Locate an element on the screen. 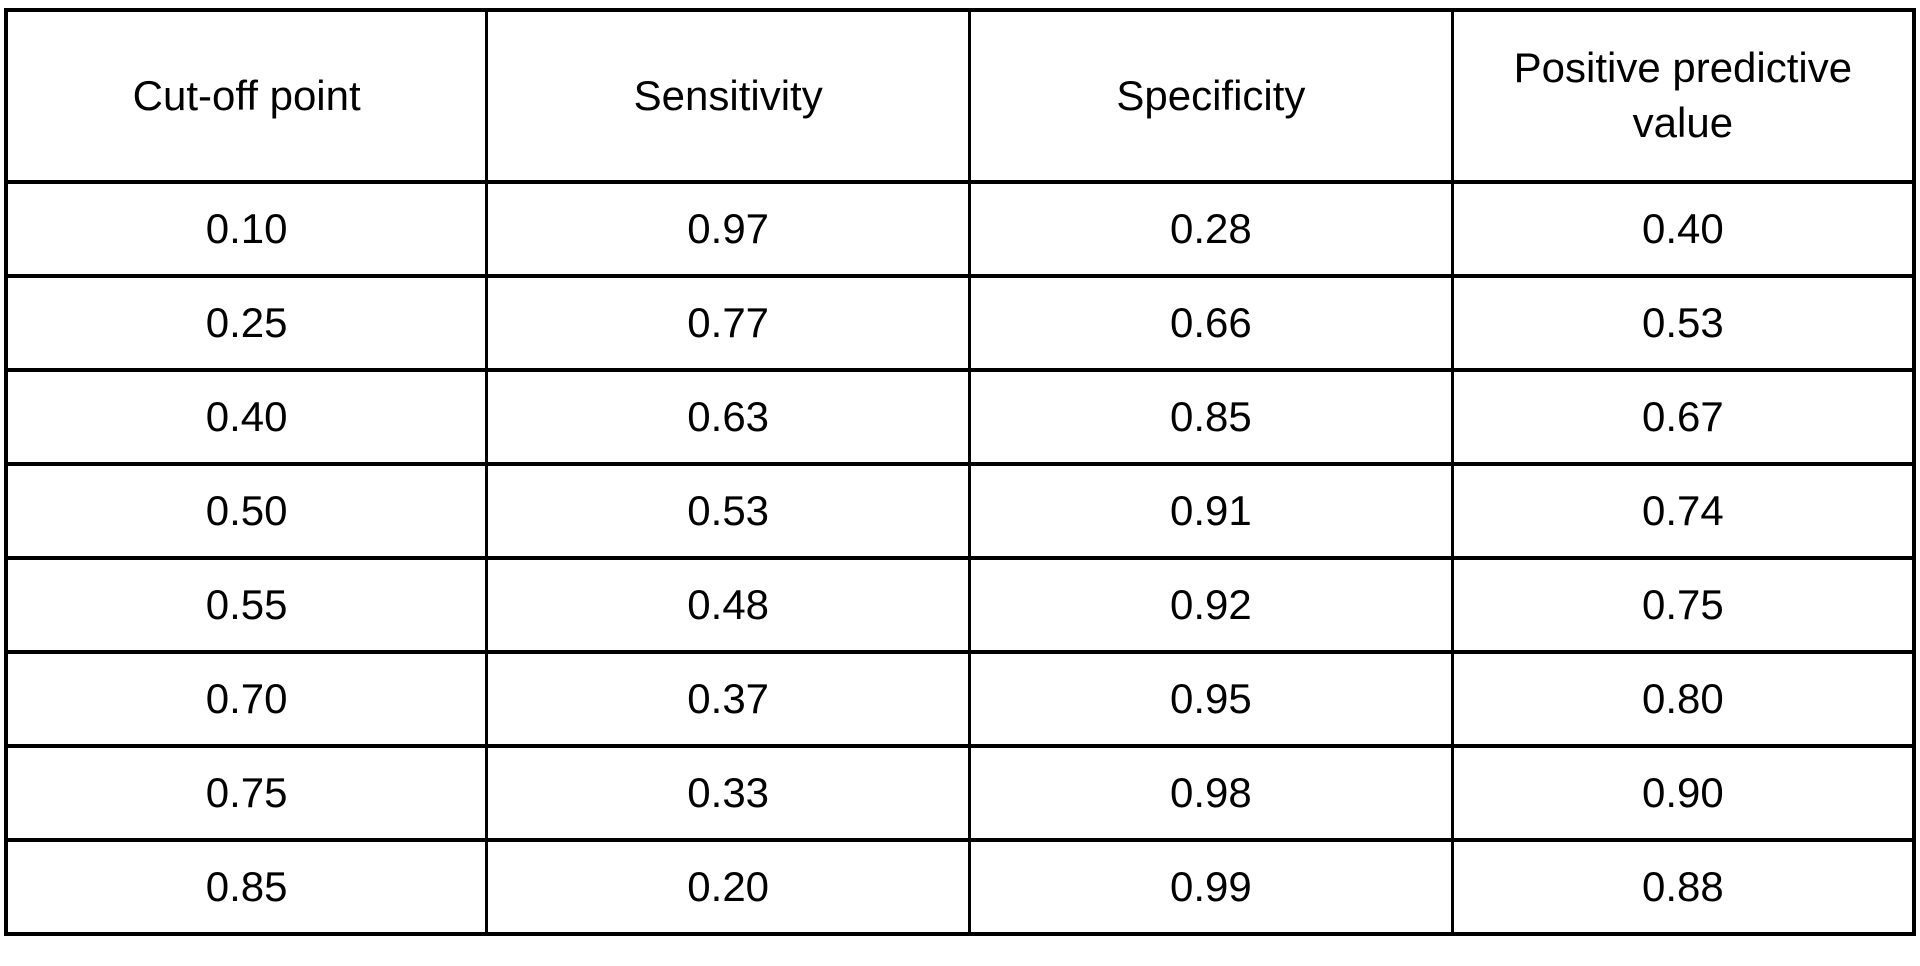 The image size is (1920, 966). table-cell: 0.91 is located at coordinates (1211, 511).